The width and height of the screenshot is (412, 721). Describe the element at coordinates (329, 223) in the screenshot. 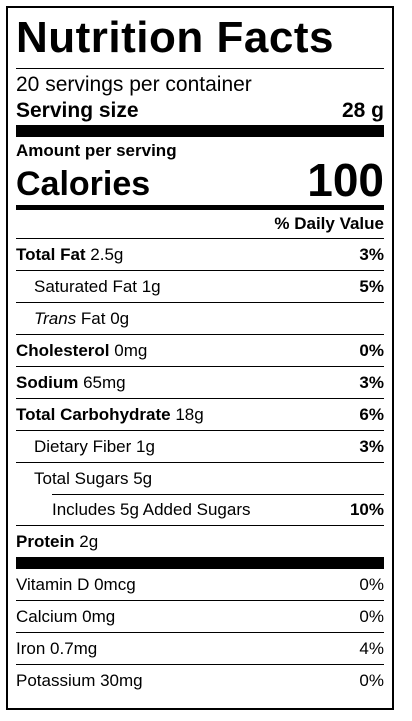

I see `daily-value-header: % Daily Value` at that location.